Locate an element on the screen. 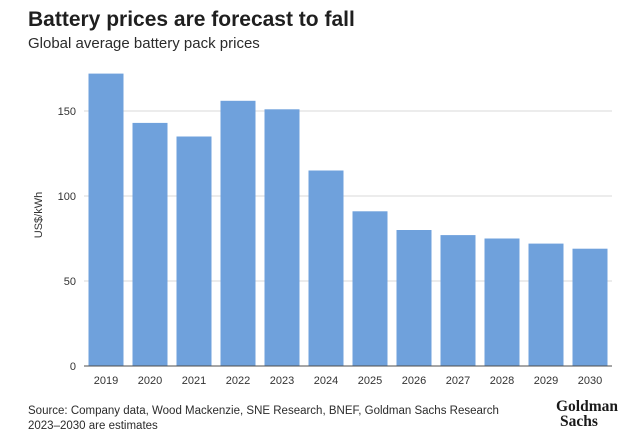 The image size is (640, 440). x-tick-label: 2021 is located at coordinates (194, 381).